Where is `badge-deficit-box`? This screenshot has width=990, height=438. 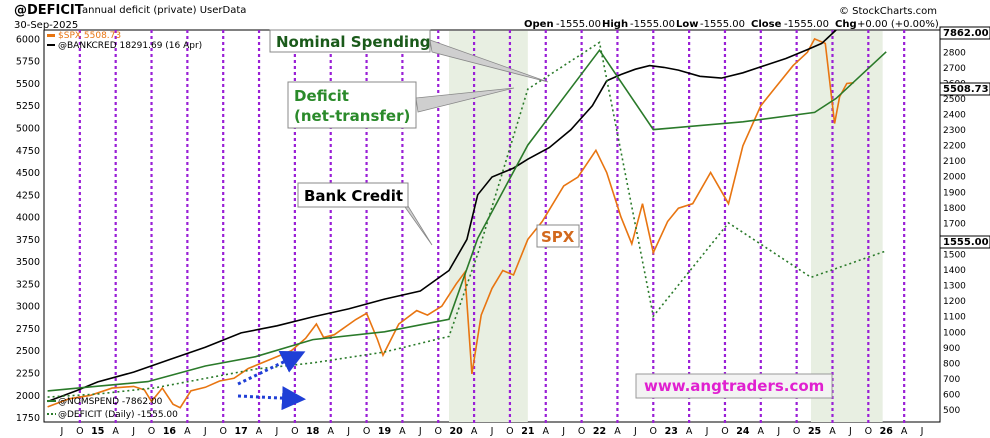
badge-deficit-box is located at coordinates (964, 242).